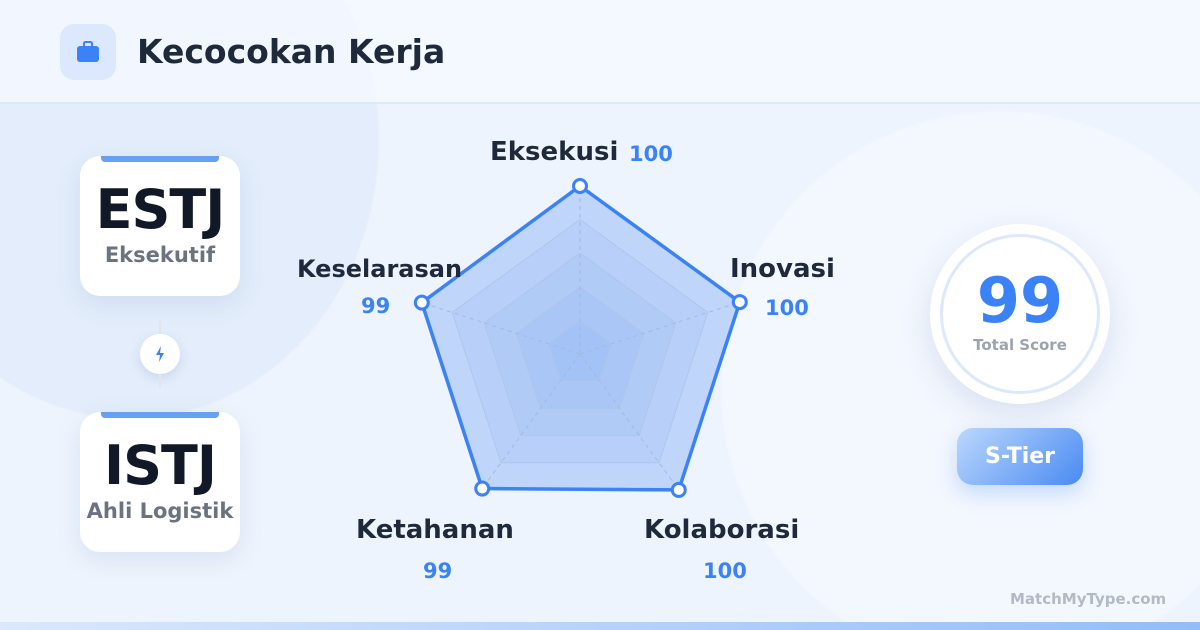 Image resolution: width=1200 pixels, height=630 pixels. What do you see at coordinates (376, 306) in the screenshot?
I see `axis-value-keselarasan: 99` at bounding box center [376, 306].